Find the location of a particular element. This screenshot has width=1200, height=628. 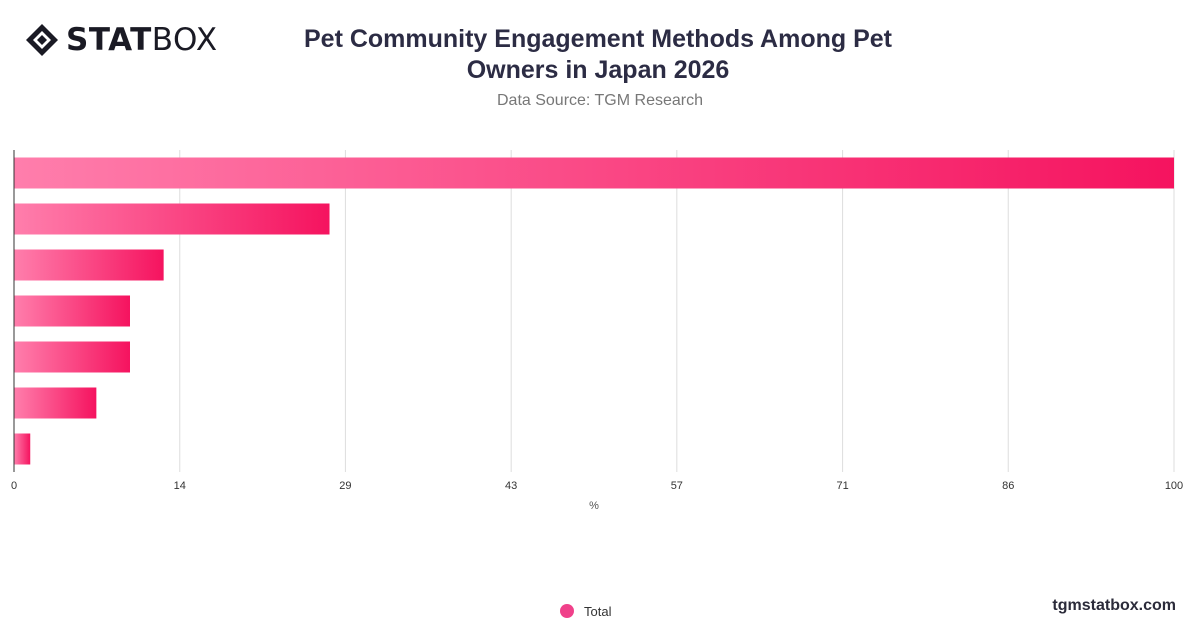

website-label: tgmstatbox.com is located at coordinates (1114, 605).